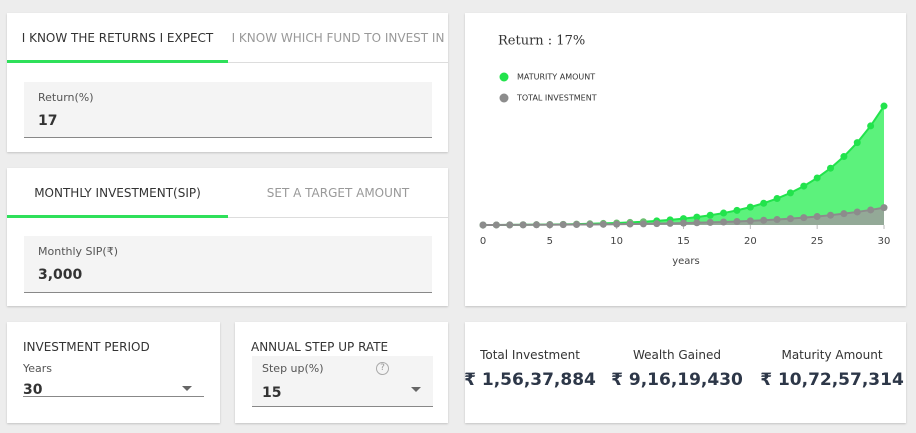 This screenshot has width=916, height=433. What do you see at coordinates (832, 355) in the screenshot?
I see `summary-label: Maturity Amount` at bounding box center [832, 355].